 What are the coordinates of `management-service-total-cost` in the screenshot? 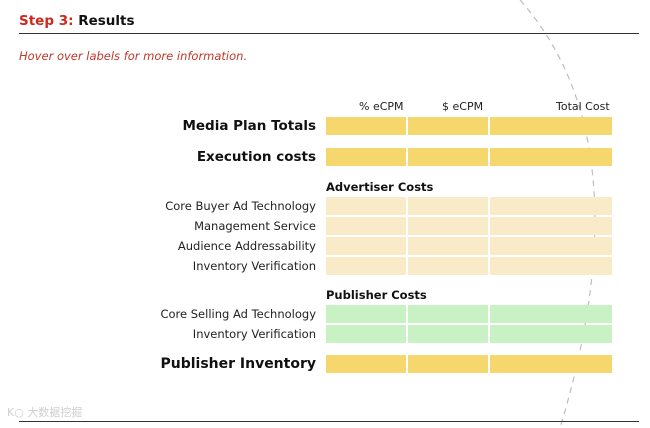 It's located at (550, 226).